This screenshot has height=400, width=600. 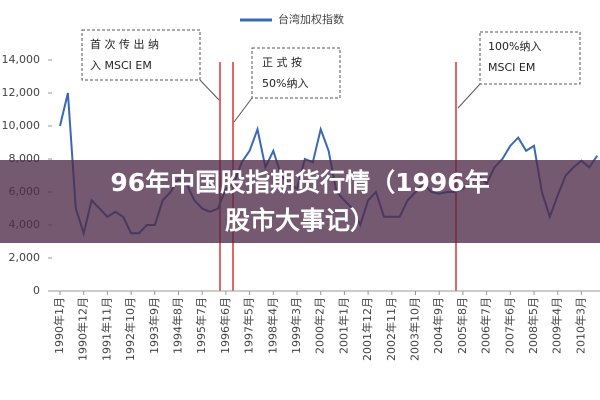 What do you see at coordinates (21, 59) in the screenshot?
I see `y-tick-label: 14,000` at bounding box center [21, 59].